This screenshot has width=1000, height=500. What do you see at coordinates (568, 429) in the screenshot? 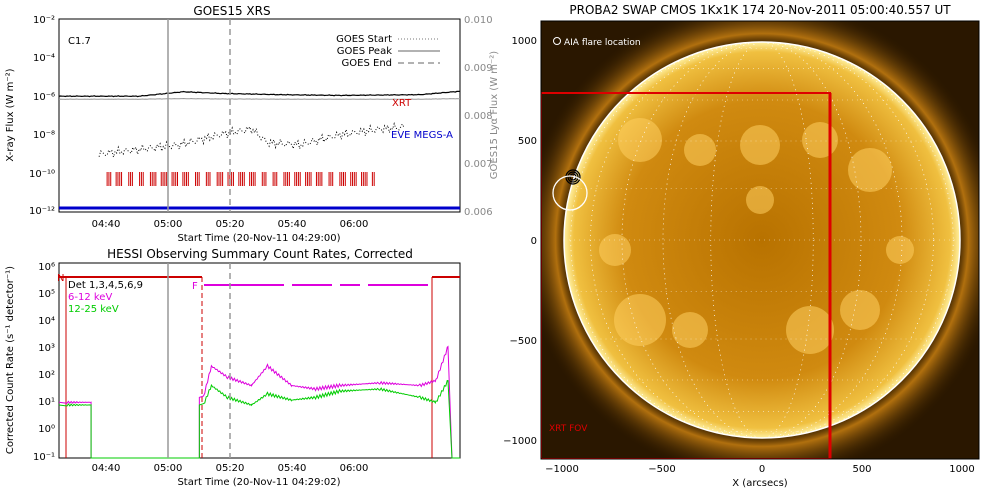
I see `swap-fov-label: XRT FOV` at bounding box center [568, 429].